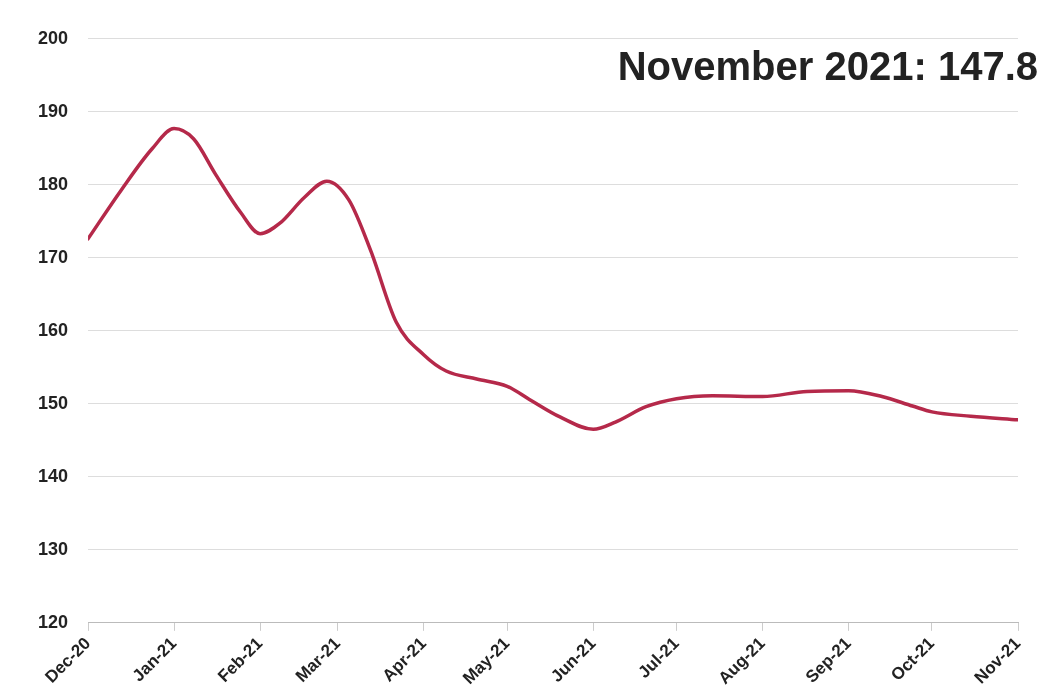 This screenshot has height=700, width=1046. I want to click on y-tick-label: 170, so click(53, 256).